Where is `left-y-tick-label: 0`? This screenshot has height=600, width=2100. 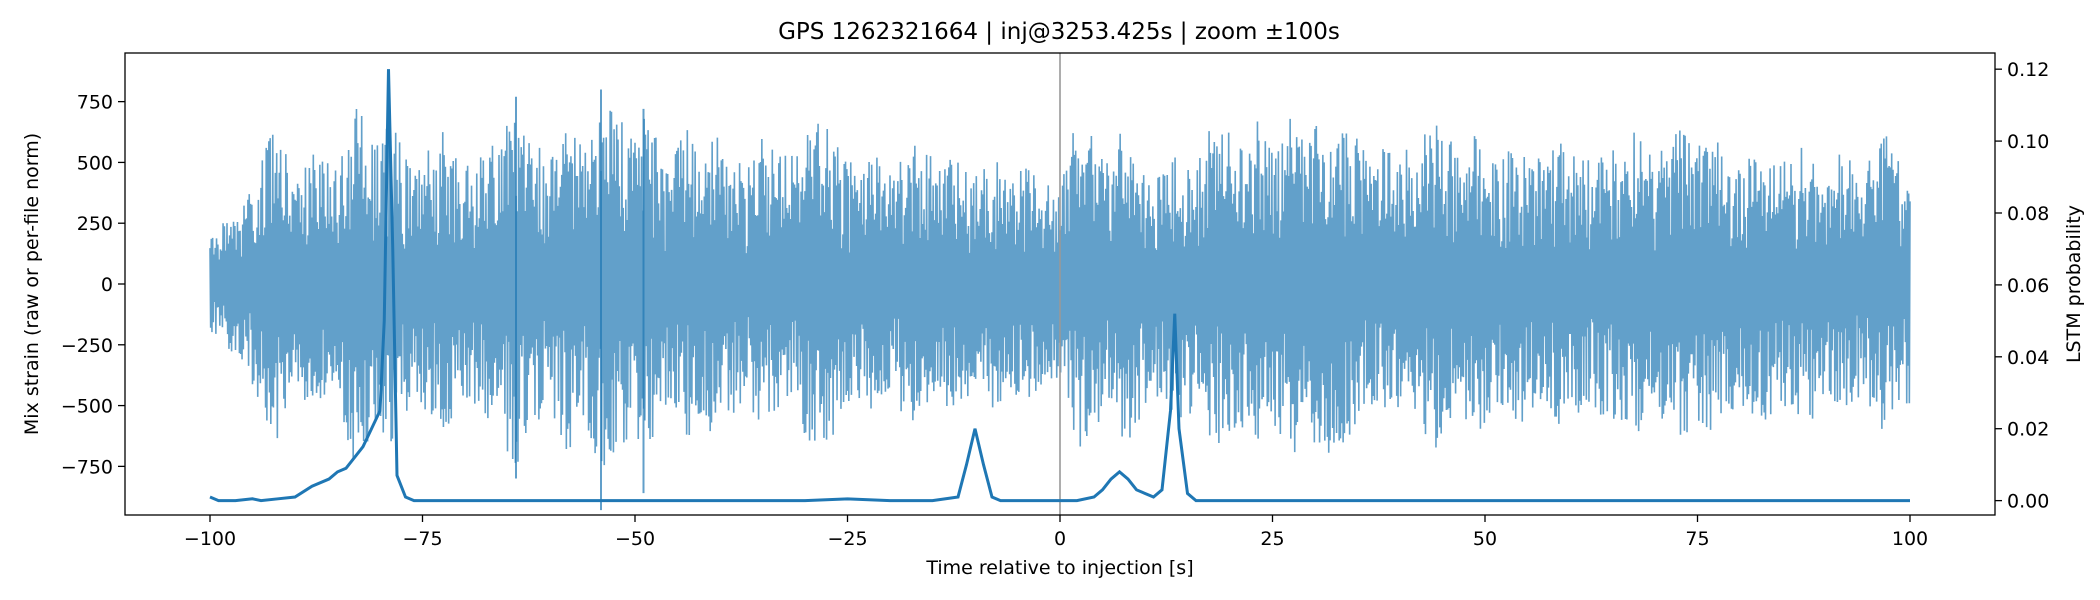 left-y-tick-label: 0 is located at coordinates (107, 285).